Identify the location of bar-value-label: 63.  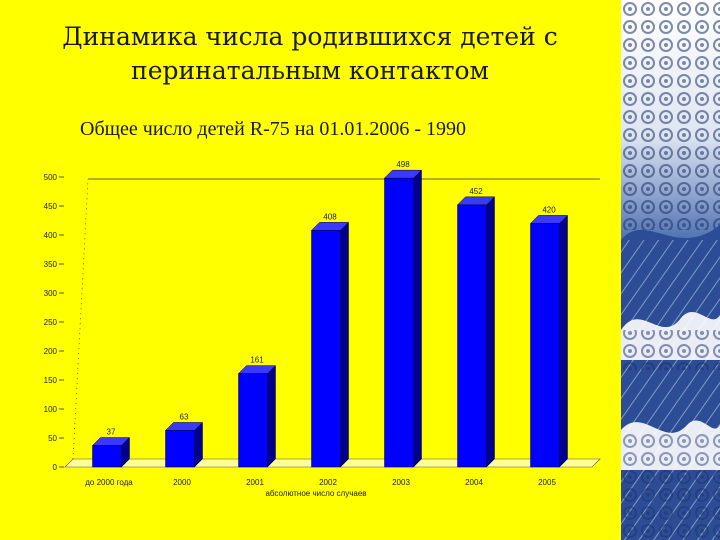
(184, 416).